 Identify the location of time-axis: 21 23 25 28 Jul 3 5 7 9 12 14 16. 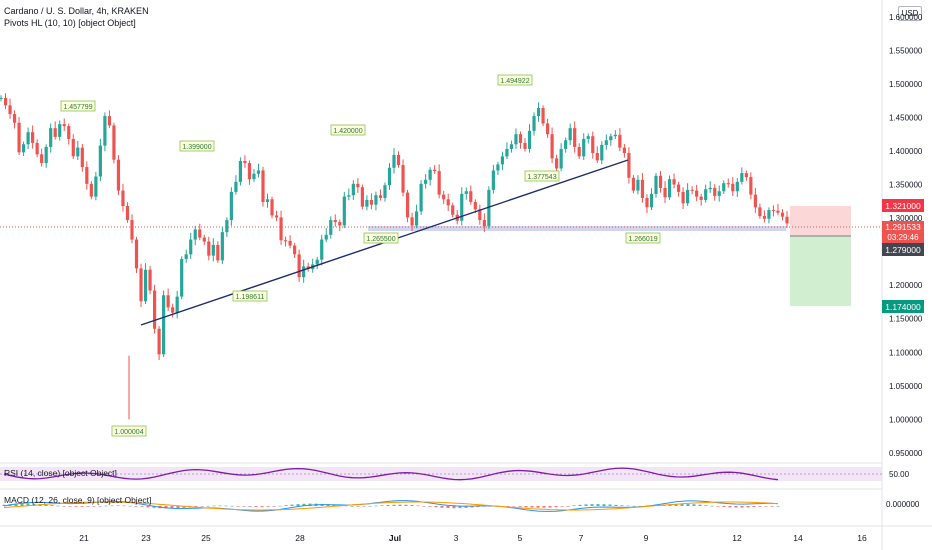
(473, 538).